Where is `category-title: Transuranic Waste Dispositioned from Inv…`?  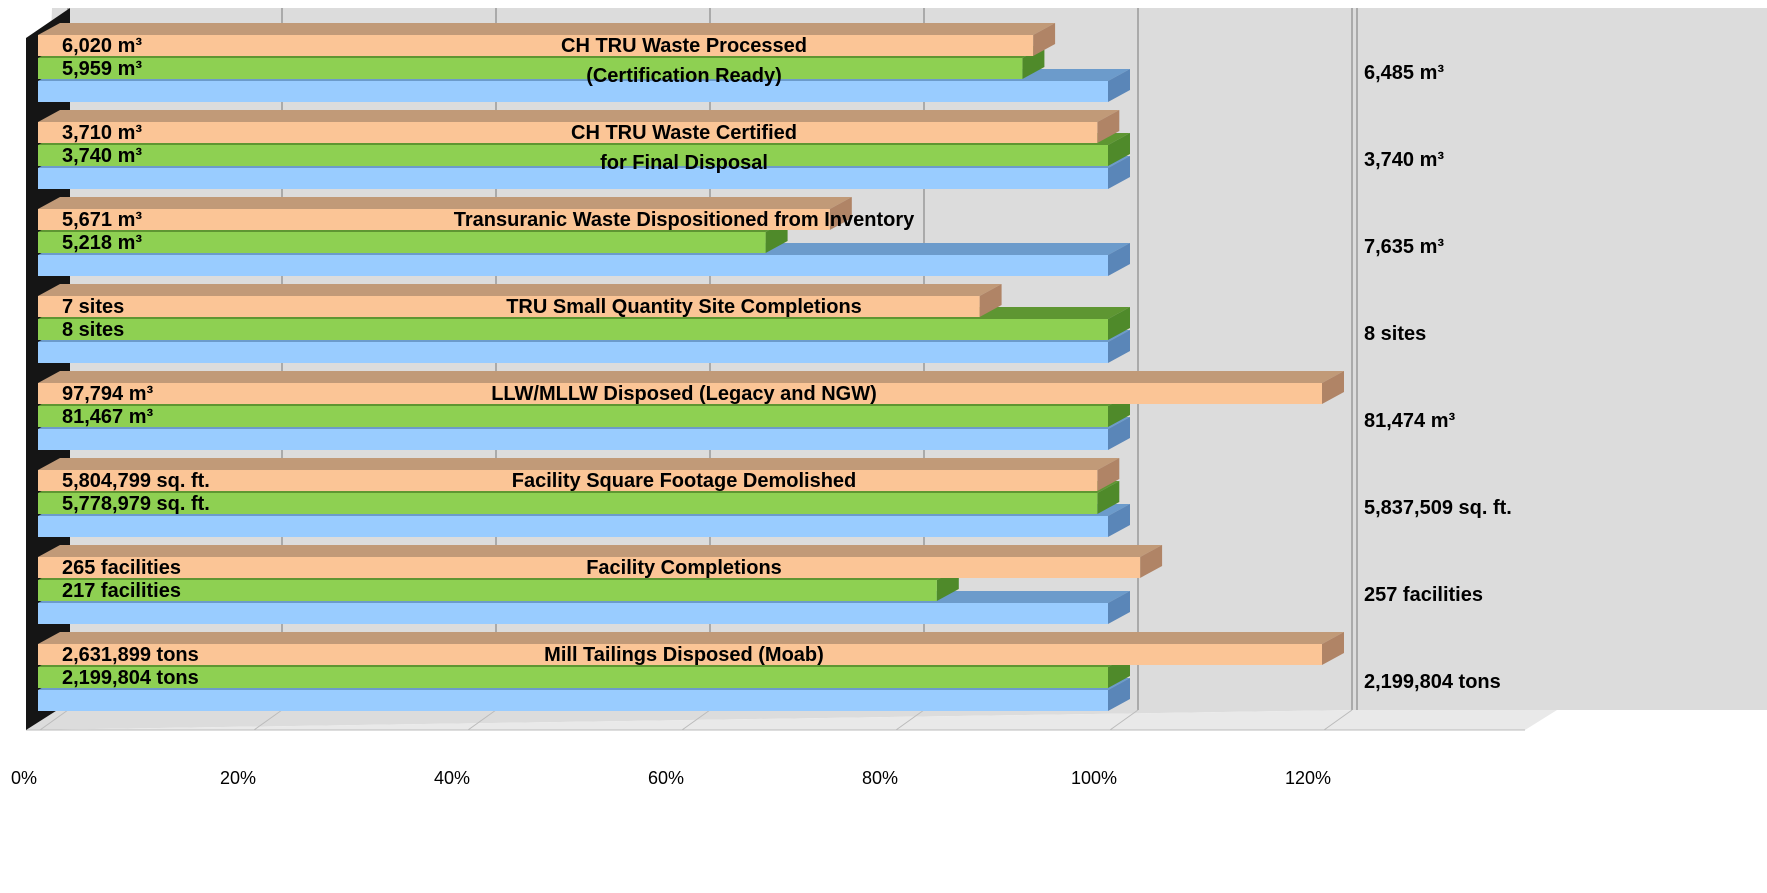 category-title: Transuranic Waste Dispositioned from Inv… is located at coordinates (684, 220).